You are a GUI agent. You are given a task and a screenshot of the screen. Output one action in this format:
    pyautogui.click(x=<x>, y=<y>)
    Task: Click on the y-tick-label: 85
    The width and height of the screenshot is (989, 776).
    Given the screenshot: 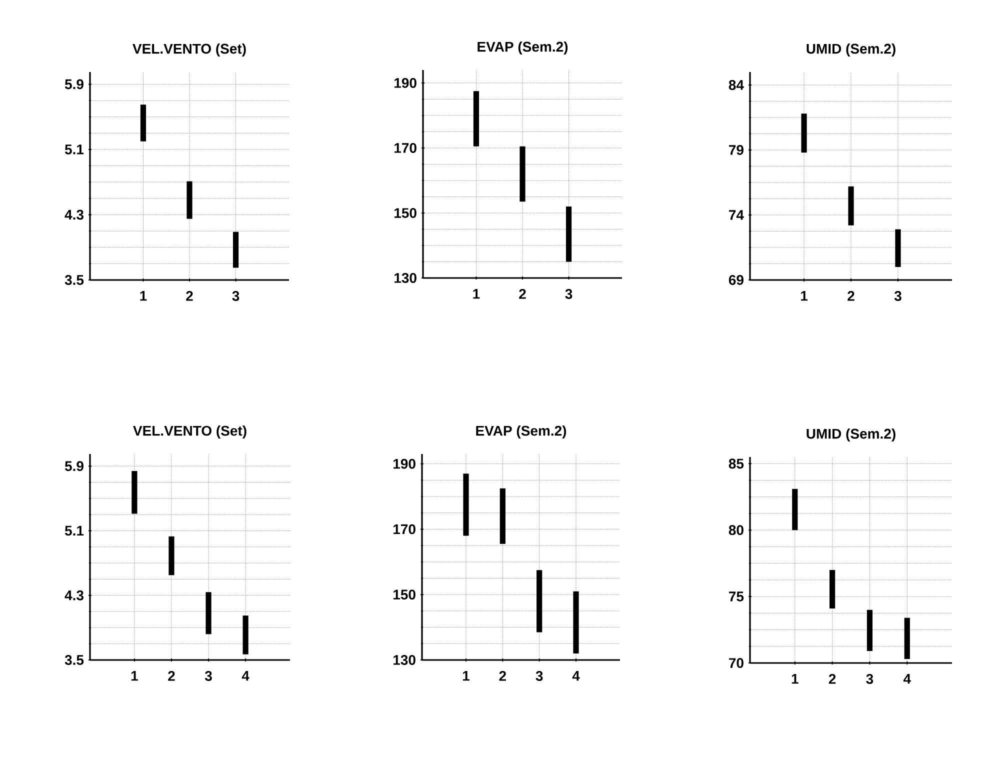 What is the action you would take?
    pyautogui.click(x=736, y=463)
    